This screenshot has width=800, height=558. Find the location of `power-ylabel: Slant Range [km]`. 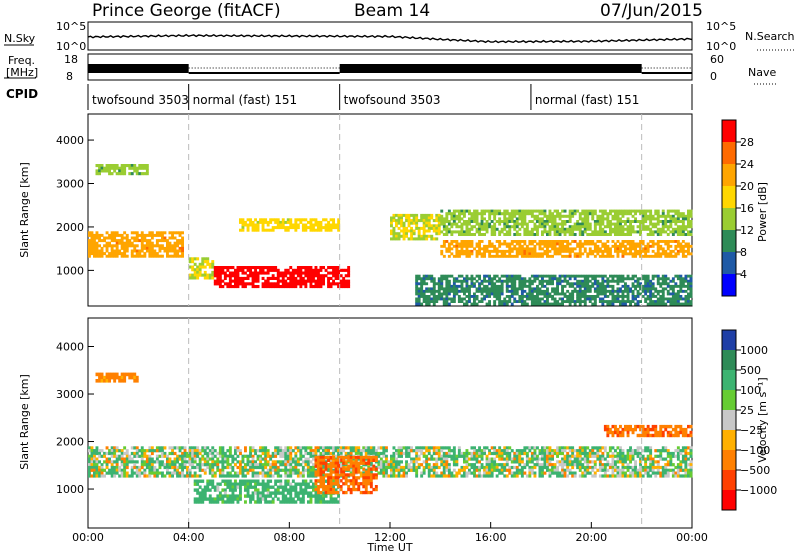

power-ylabel: Slant Range [km] is located at coordinates (24, 210).